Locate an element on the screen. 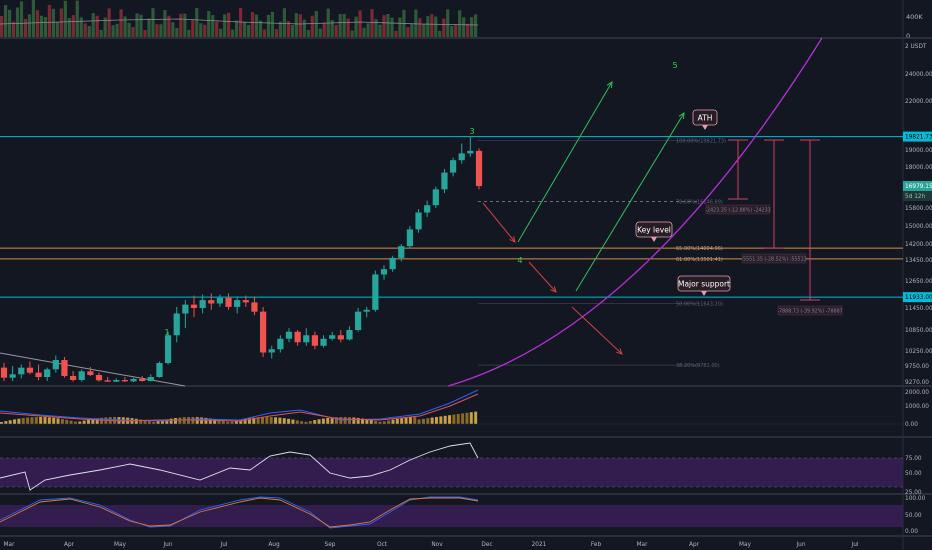 Image resolution: width=932 pixels, height=550 pixels. measure-label: -2423.35 (-12.88%) -24233 is located at coordinates (737, 211).